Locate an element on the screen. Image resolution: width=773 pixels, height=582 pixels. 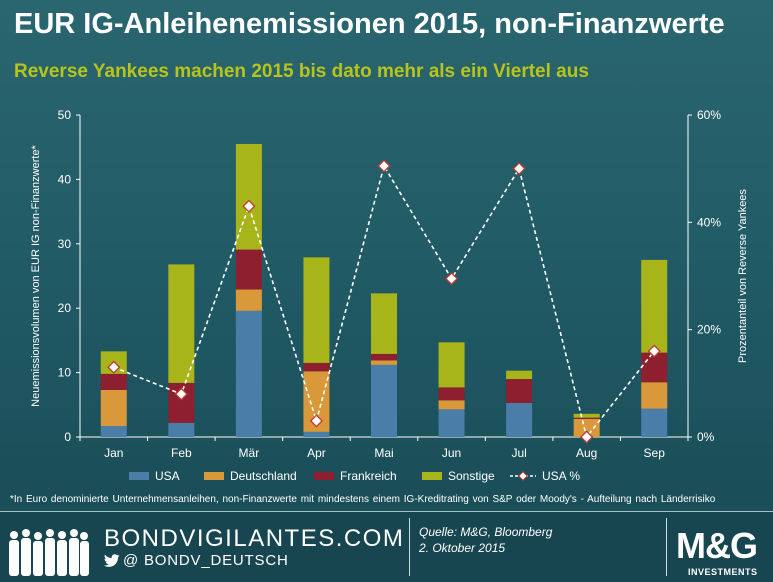
footer-band is located at coordinates (386, 547).